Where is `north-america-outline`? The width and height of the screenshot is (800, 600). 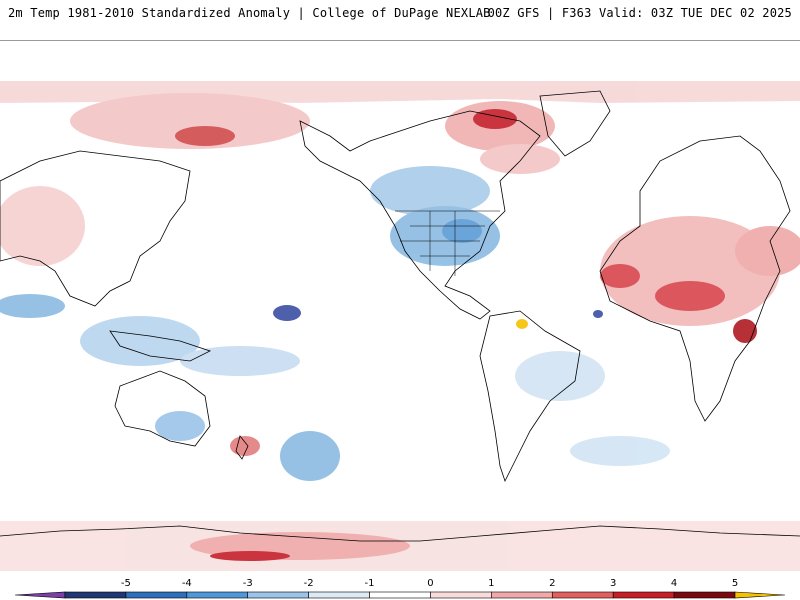
north-america-outline is located at coordinates (420, 215).